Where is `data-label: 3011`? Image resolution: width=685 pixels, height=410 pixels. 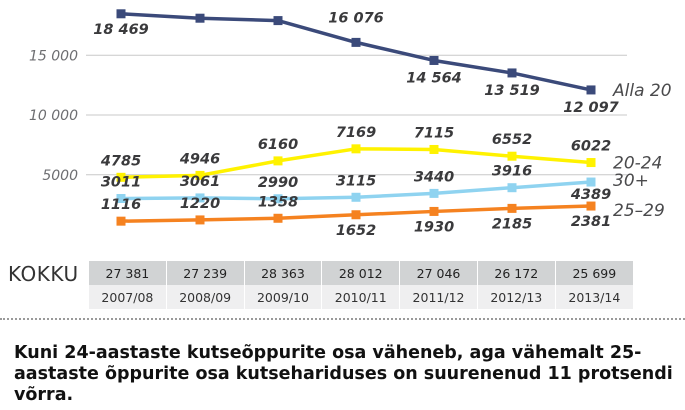 data-label: 3011 is located at coordinates (121, 183).